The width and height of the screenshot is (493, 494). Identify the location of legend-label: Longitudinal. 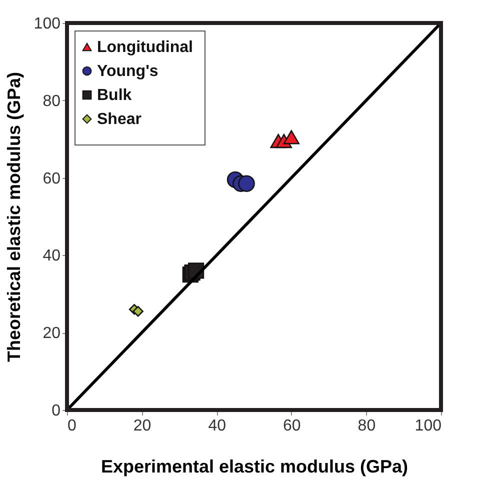
(145, 47).